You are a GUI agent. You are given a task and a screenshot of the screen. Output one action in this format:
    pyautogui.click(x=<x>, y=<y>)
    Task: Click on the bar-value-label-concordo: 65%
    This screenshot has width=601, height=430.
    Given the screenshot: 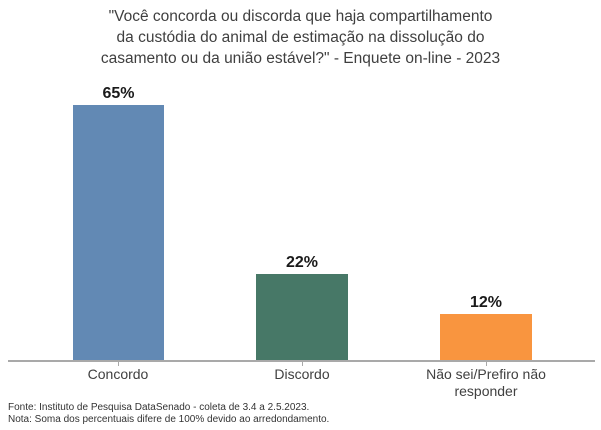 What is the action you would take?
    pyautogui.click(x=118, y=93)
    